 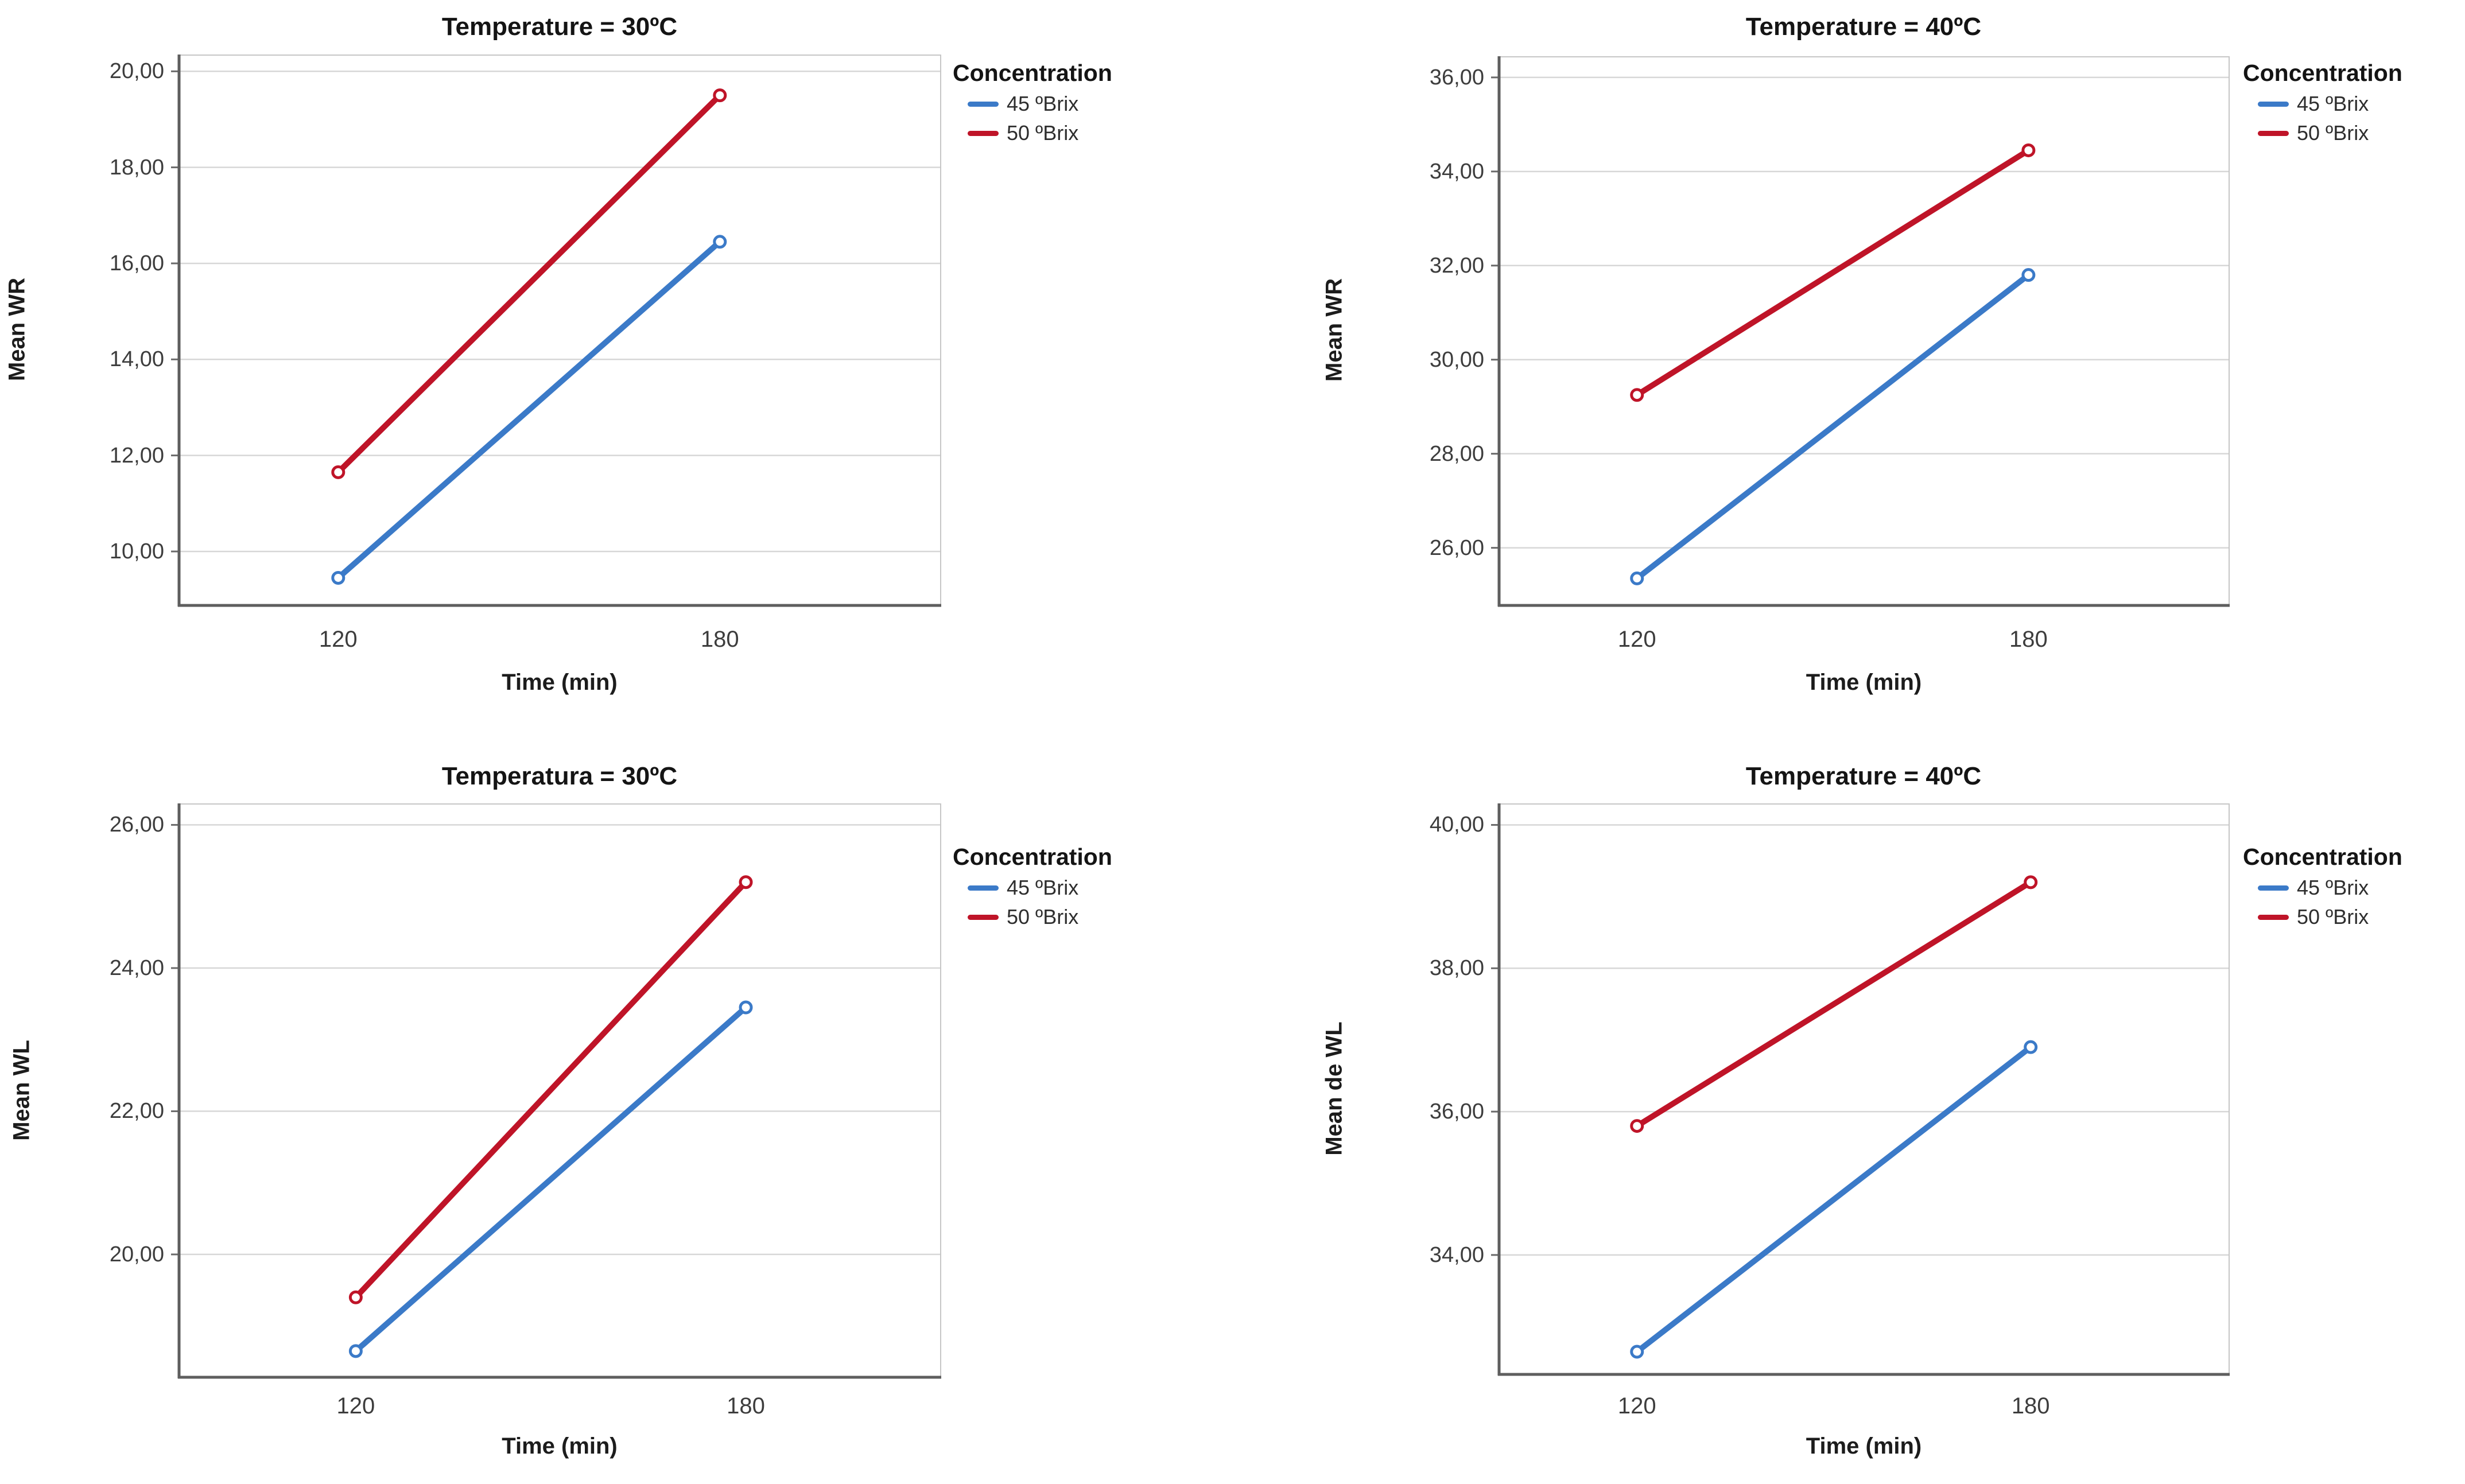 I want to click on y-tick-label: 22,00, so click(x=137, y=1111).